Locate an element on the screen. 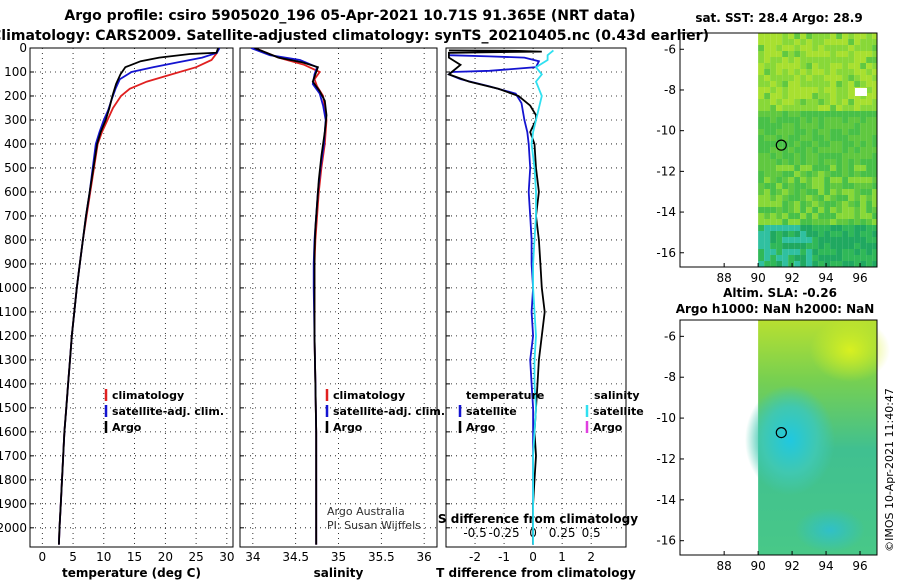  map-frame is located at coordinates (778, 437).